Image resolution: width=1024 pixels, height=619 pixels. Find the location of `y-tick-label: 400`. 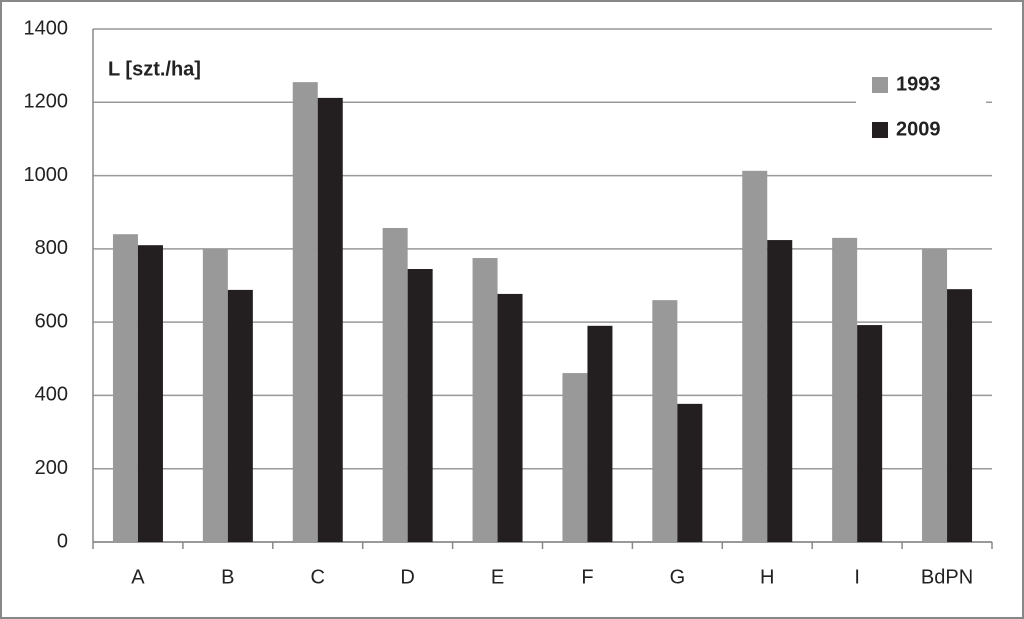

y-tick-label: 400 is located at coordinates (51, 395).